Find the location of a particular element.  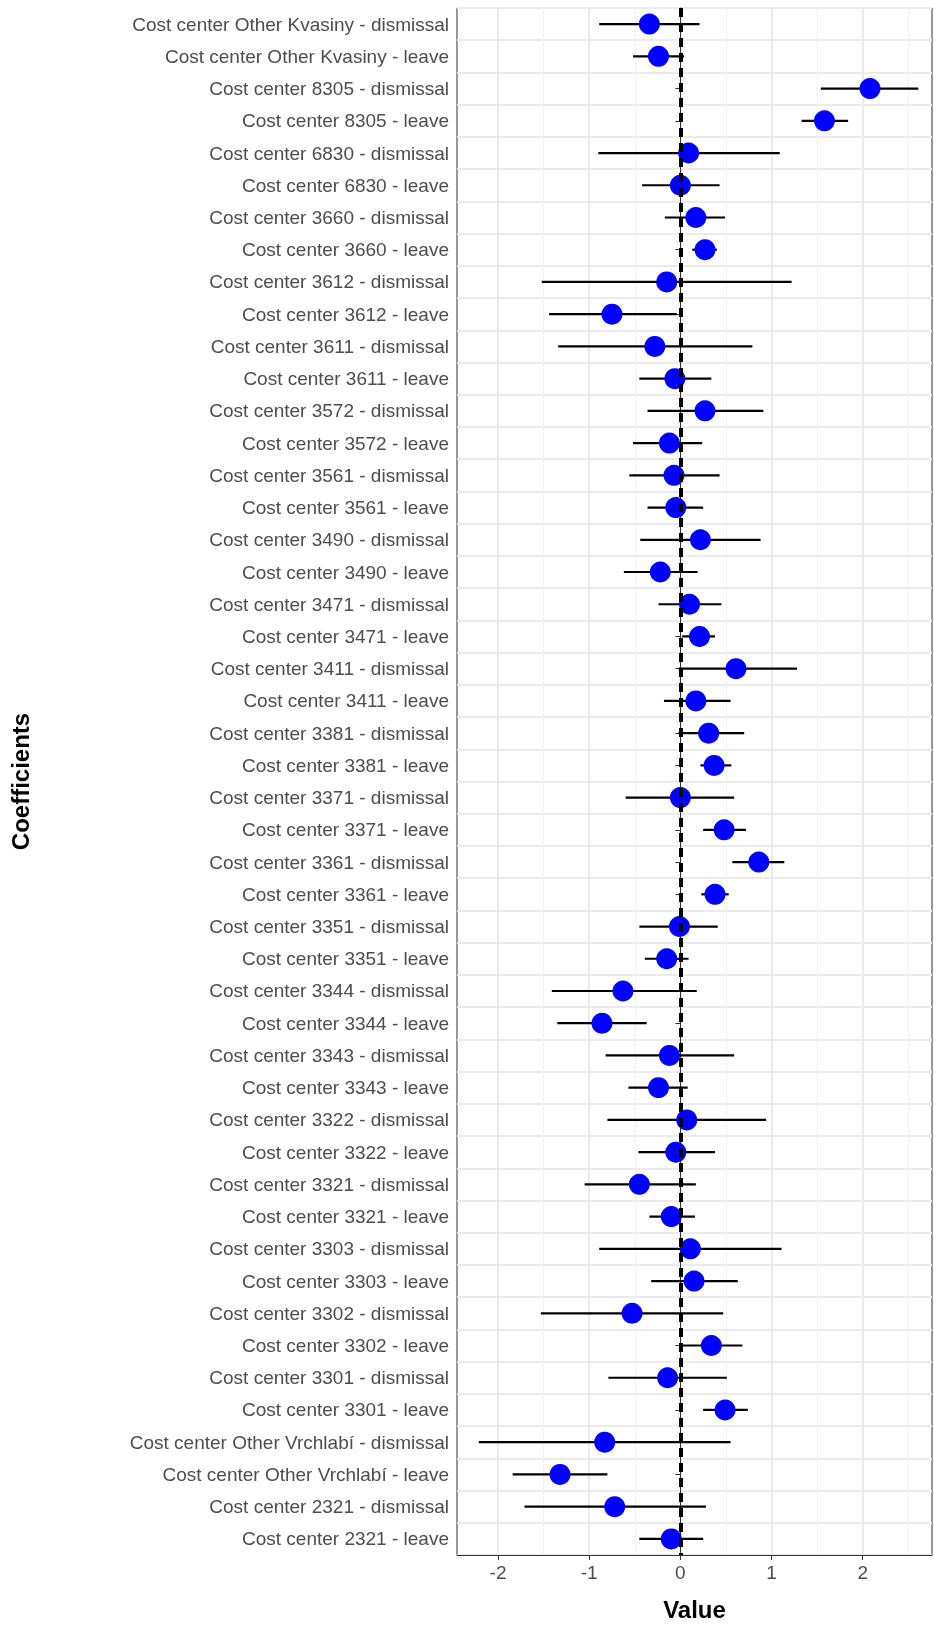

y-tick-label: Cost center 2321 - leave is located at coordinates (345, 1539).